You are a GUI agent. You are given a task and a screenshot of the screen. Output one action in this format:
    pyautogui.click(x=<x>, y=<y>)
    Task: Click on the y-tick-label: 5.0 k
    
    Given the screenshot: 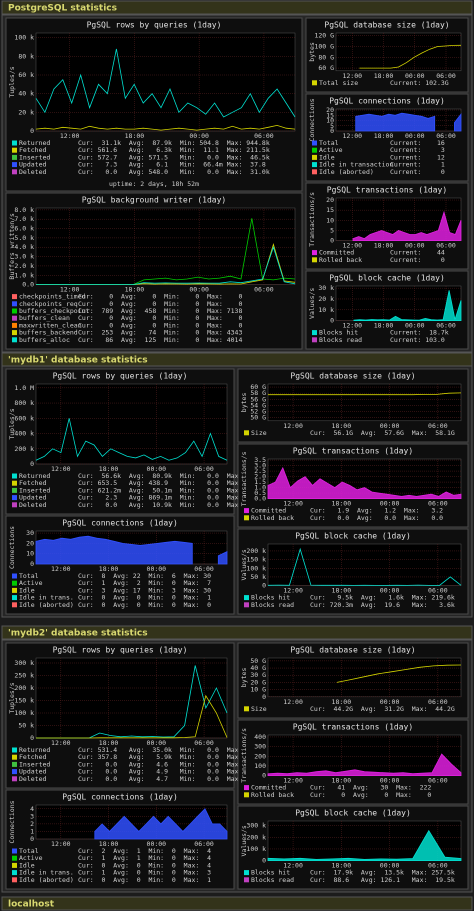 What is the action you would take?
    pyautogui.click(x=24, y=238)
    